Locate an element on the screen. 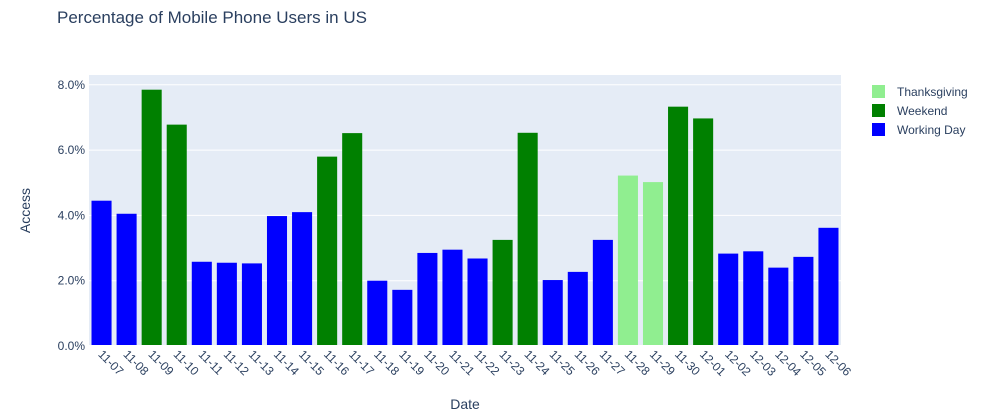 This screenshot has height=416, width=1000. legend-item-thanksgiving: Thanksgiving is located at coordinates (920, 91).